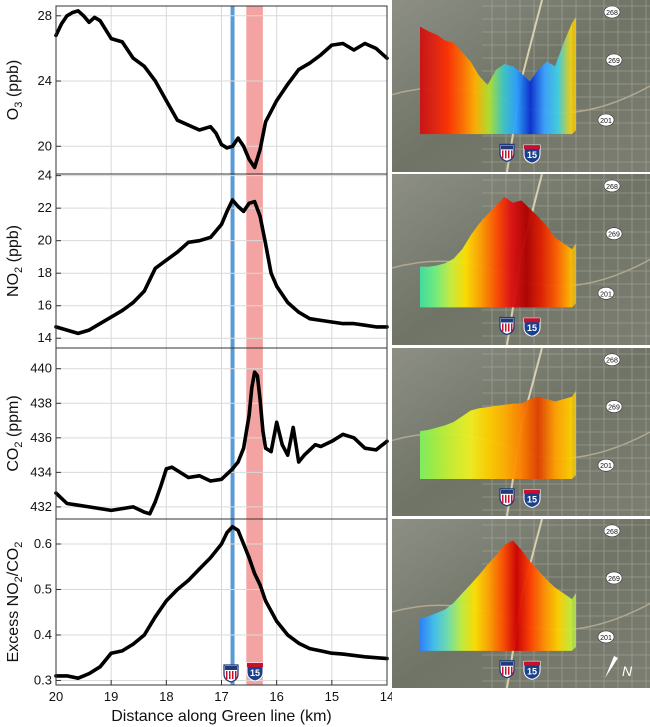 The width and height of the screenshot is (650, 727). Describe the element at coordinates (15, 261) in the screenshot. I see `y-axis-title: NO2 (ppb)` at that location.